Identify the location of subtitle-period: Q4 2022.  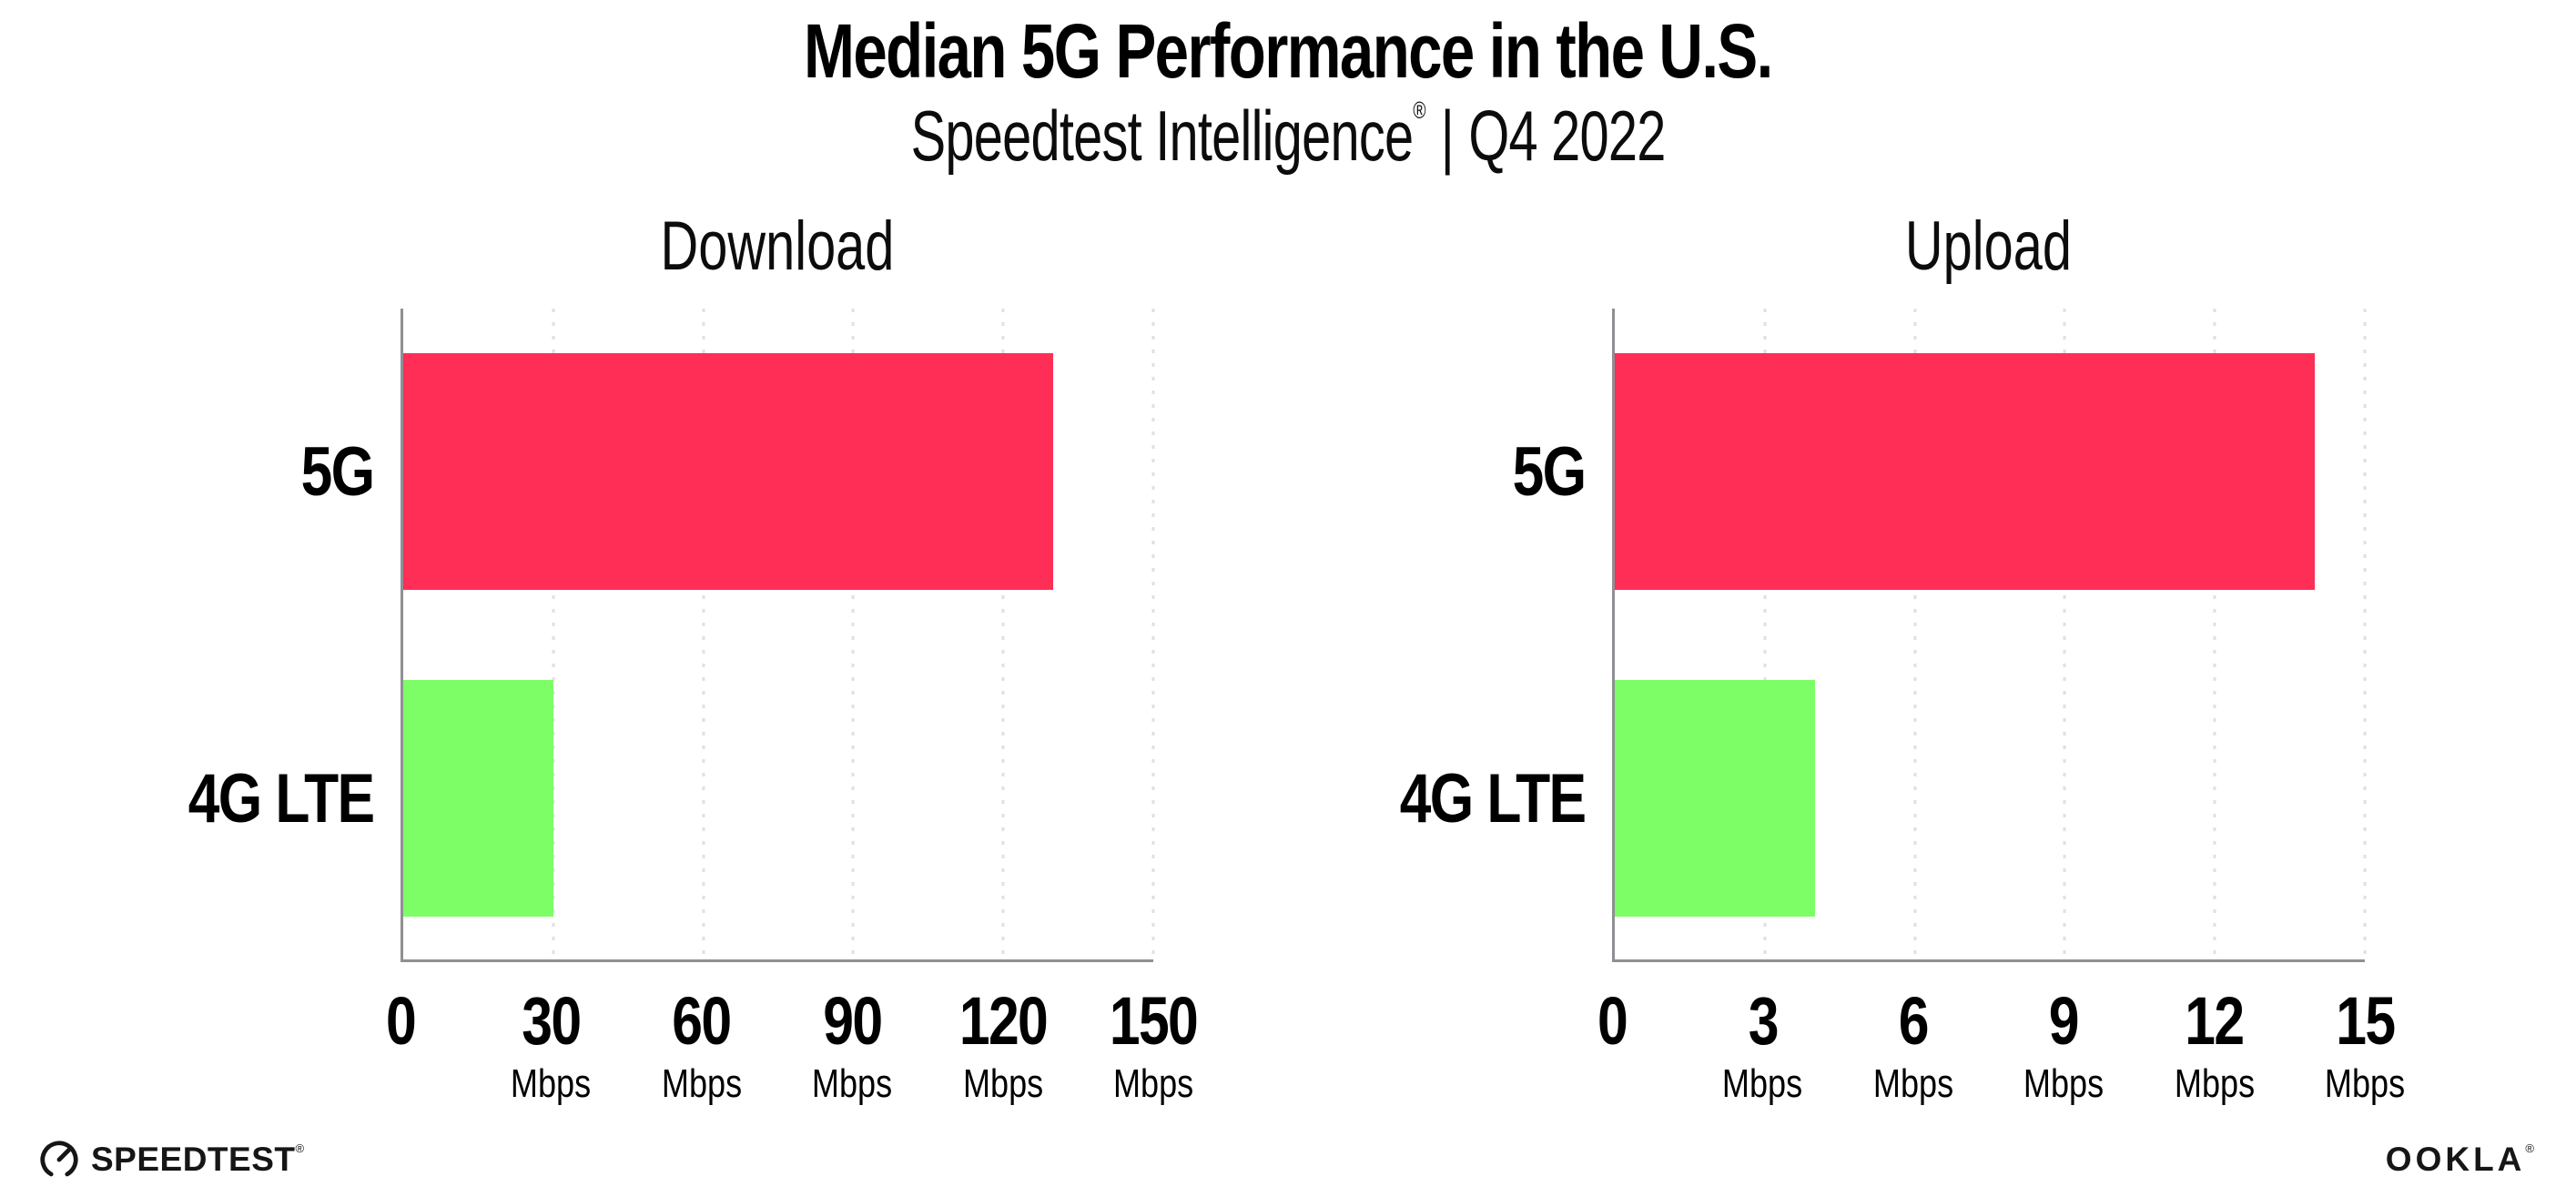
(1567, 136).